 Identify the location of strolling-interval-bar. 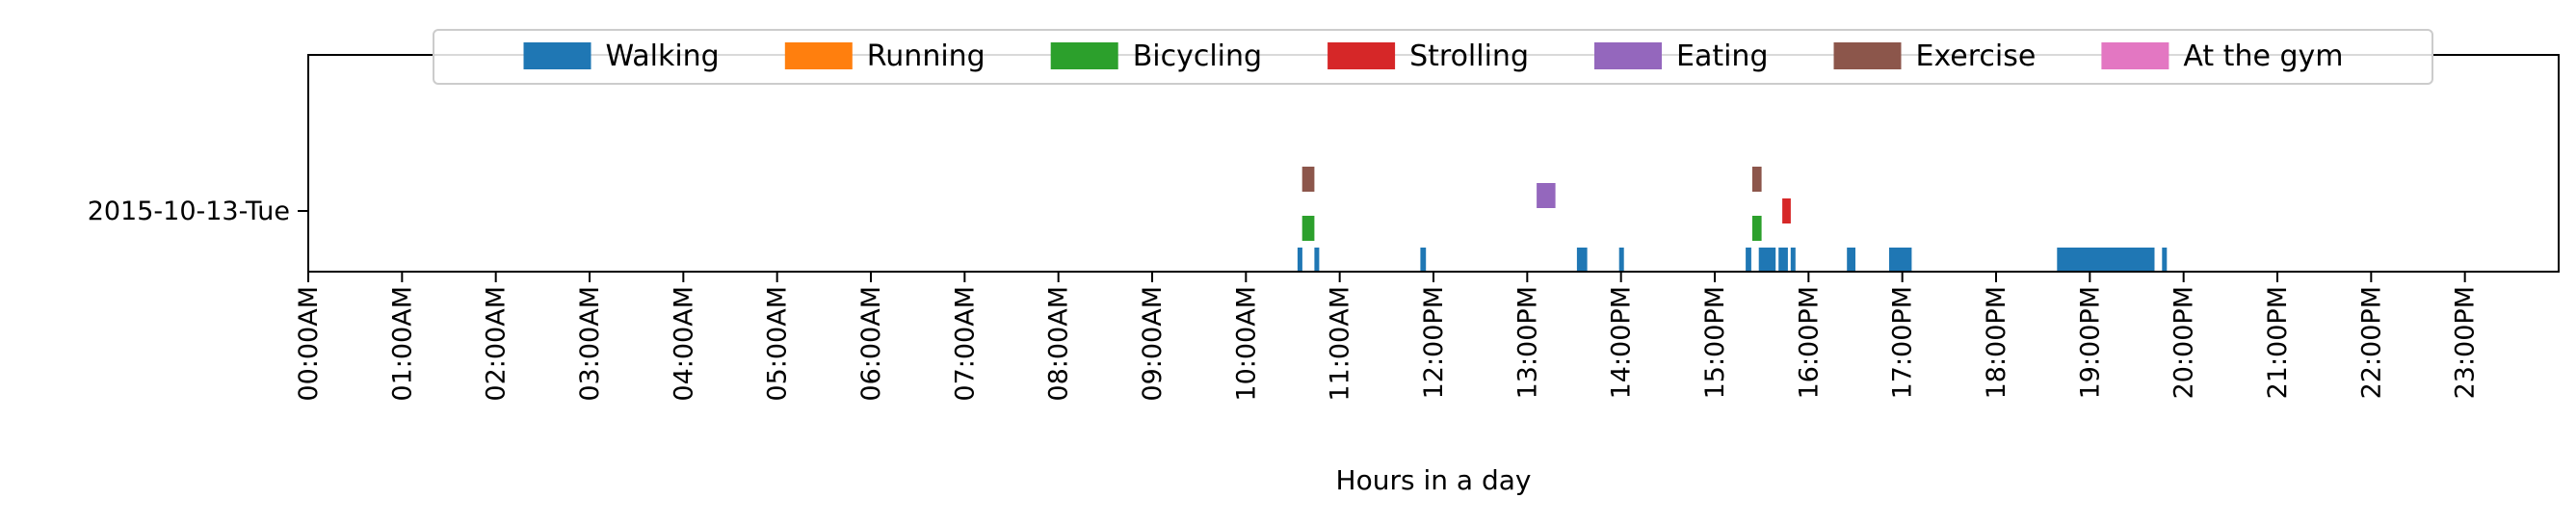
(1786, 210).